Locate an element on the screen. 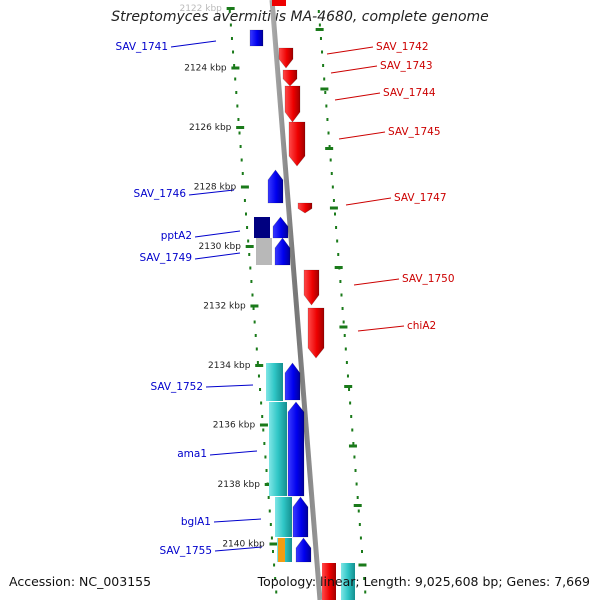 Image resolution: width=600 pixels, height=600 pixels. operon-box-sav1755-accent is located at coordinates (281, 550).